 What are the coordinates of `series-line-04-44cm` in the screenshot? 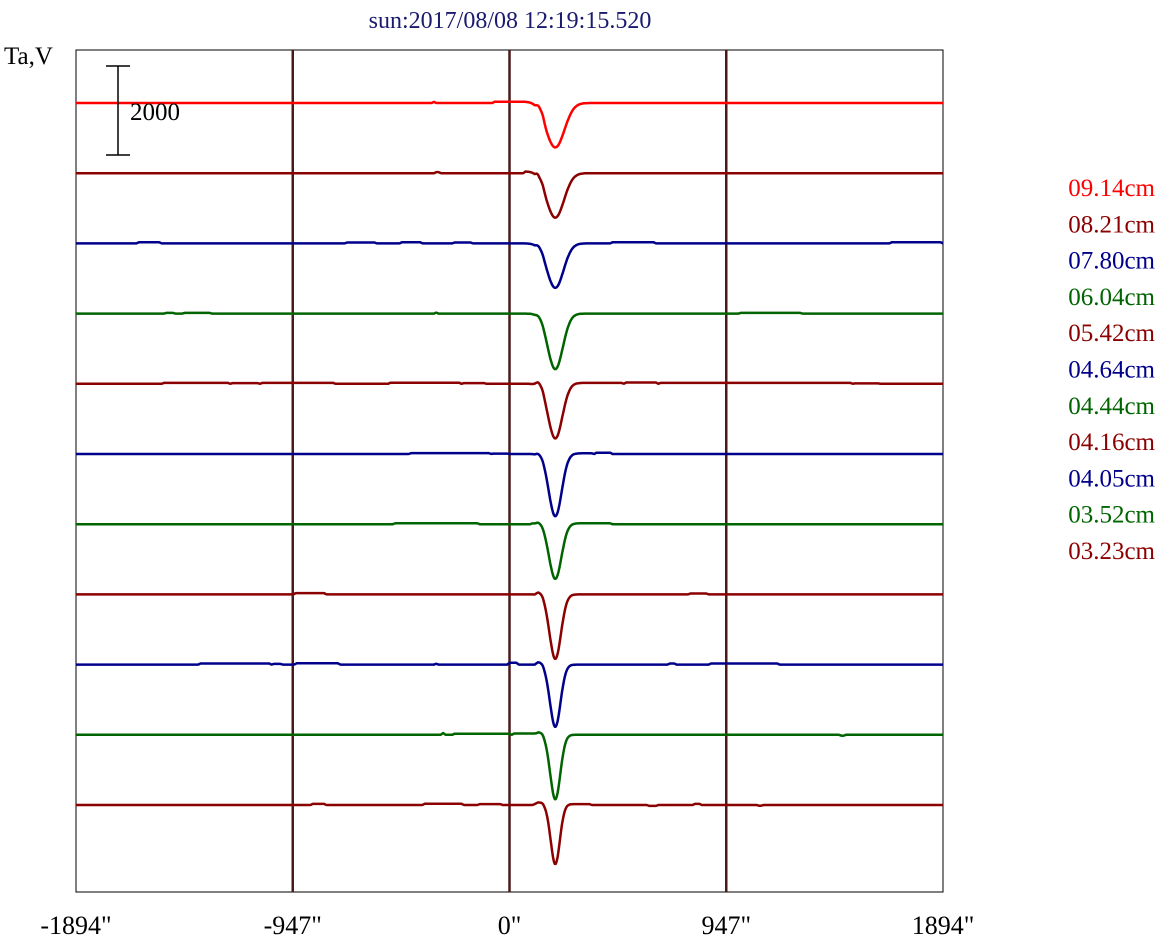 It's located at (509, 551).